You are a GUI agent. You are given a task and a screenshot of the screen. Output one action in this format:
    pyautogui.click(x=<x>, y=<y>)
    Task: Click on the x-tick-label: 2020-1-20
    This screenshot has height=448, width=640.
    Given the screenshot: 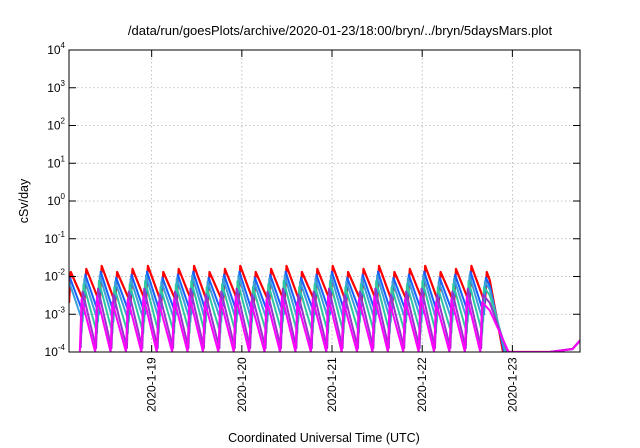 What is the action you would take?
    pyautogui.click(x=242, y=384)
    